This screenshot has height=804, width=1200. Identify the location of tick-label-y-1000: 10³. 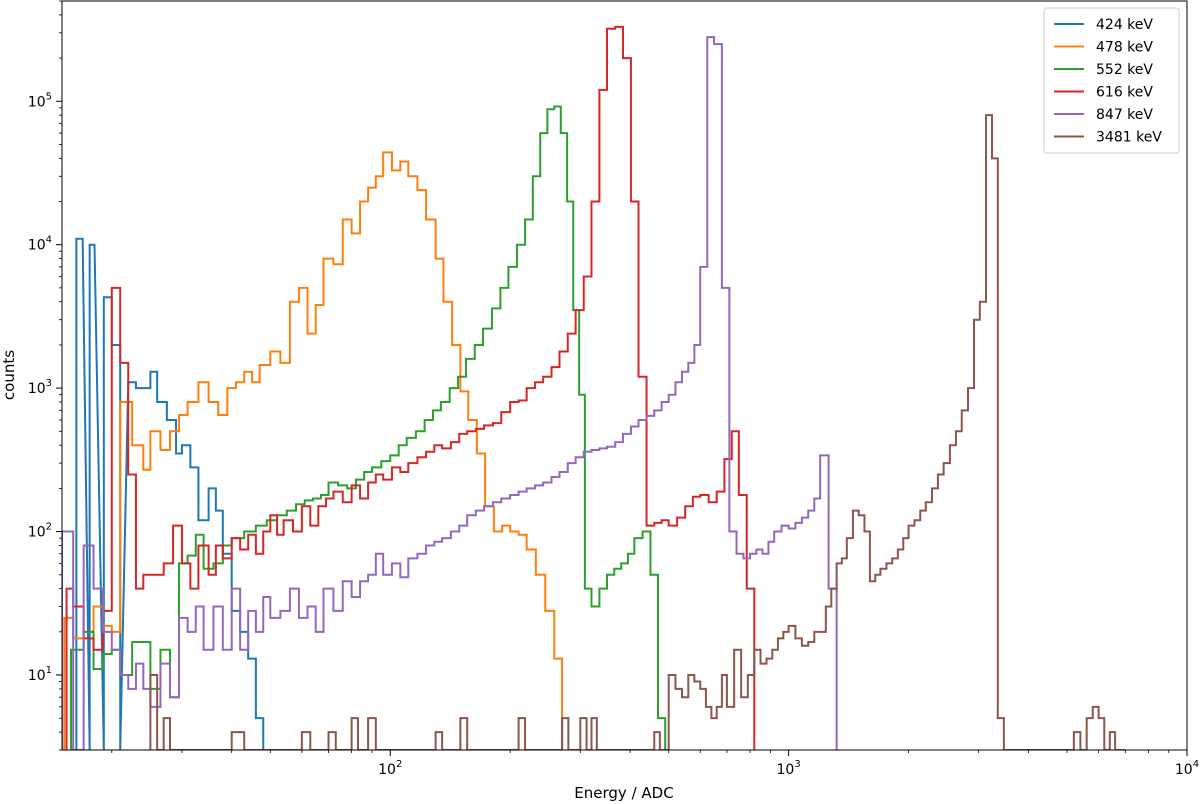
(40, 387).